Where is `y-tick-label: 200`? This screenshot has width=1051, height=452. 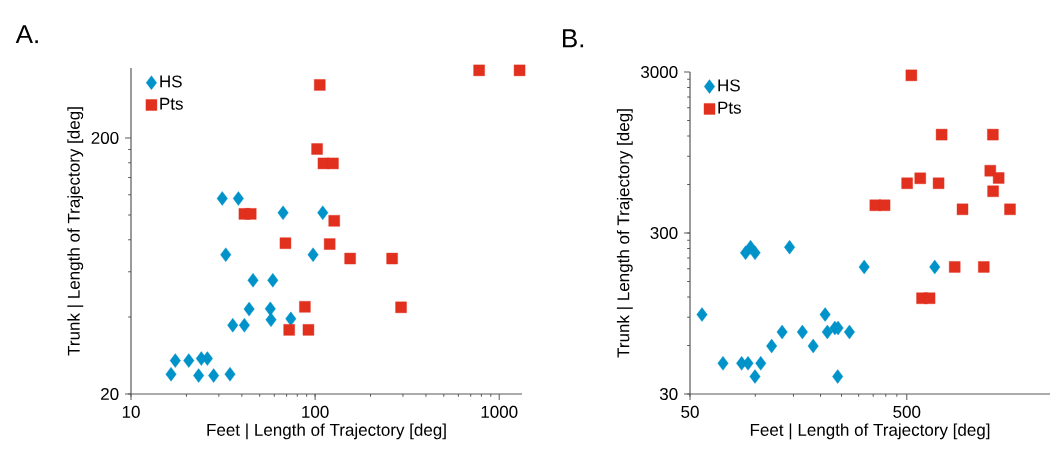
y-tick-label: 200 is located at coordinates (105, 137).